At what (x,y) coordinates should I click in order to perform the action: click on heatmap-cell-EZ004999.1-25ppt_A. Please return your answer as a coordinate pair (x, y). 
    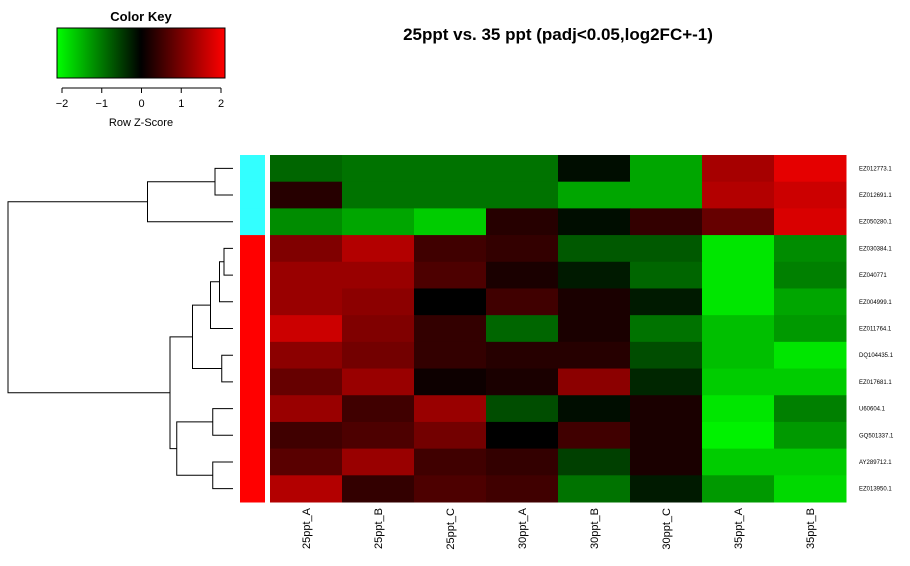
    Looking at the image, I should click on (306, 302).